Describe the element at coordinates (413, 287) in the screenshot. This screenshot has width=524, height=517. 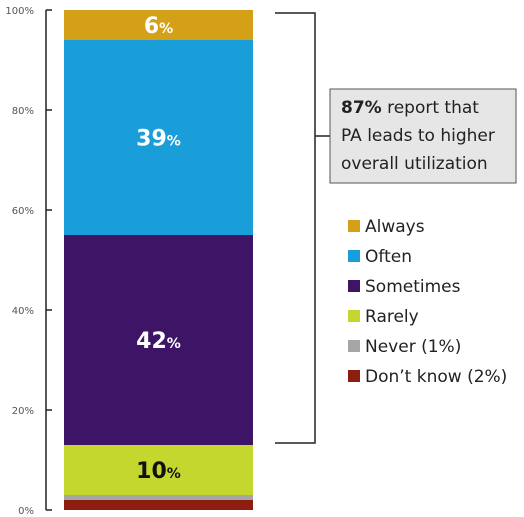
I see `legend-label: Sometimes` at that location.